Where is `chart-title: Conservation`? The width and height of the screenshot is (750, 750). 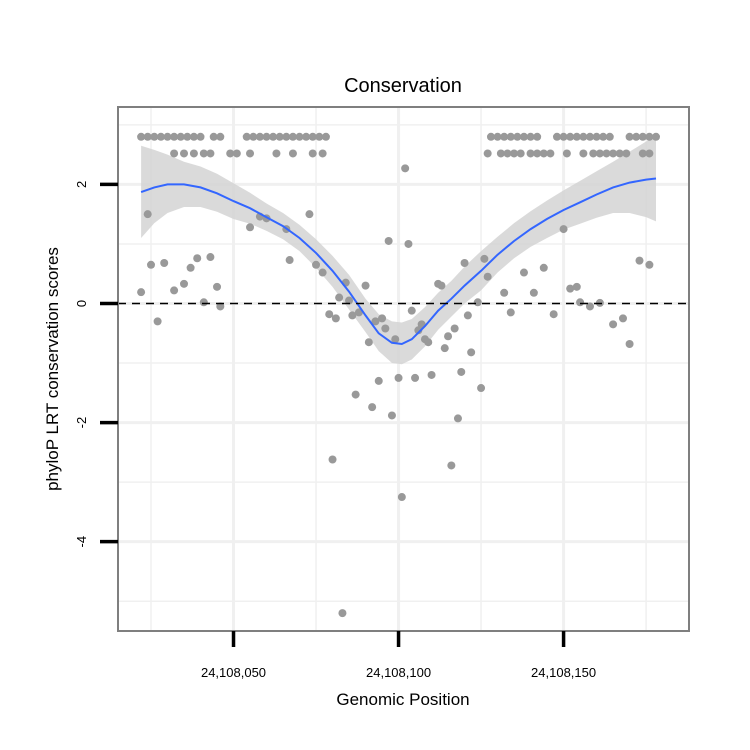
chart-title: Conservation is located at coordinates (403, 86).